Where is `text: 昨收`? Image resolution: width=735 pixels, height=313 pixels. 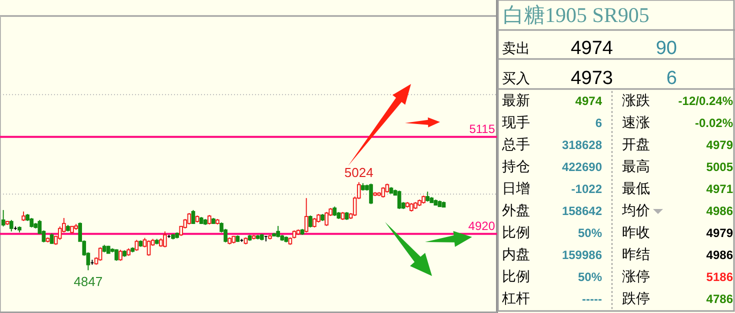 text: 昨收 is located at coordinates (636, 232).